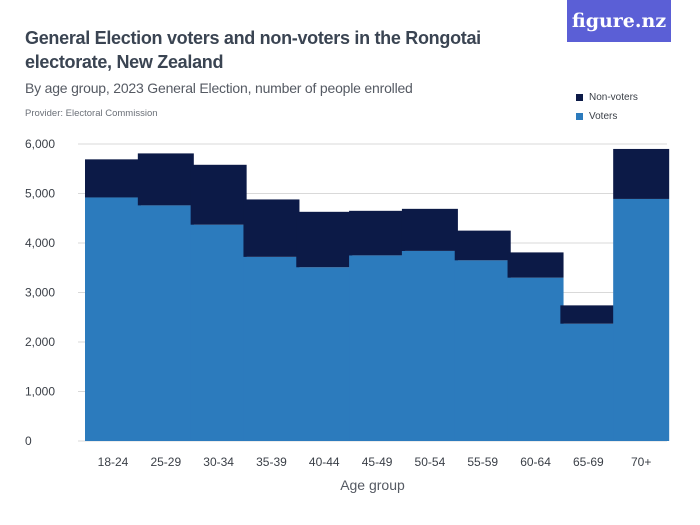  Describe the element at coordinates (40, 293) in the screenshot. I see `y-tick-label: 3,000` at that location.